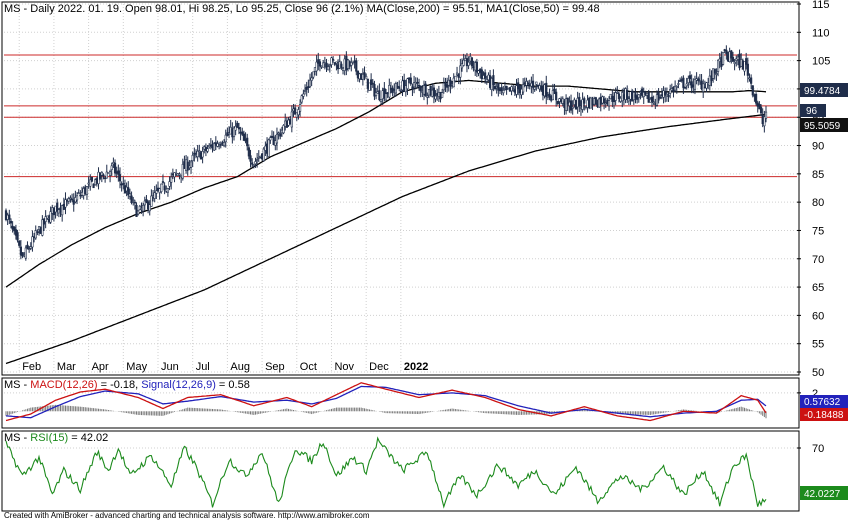 The width and height of the screenshot is (850, 520). I want to click on ma50-badge-text: 99.4784, so click(822, 91).